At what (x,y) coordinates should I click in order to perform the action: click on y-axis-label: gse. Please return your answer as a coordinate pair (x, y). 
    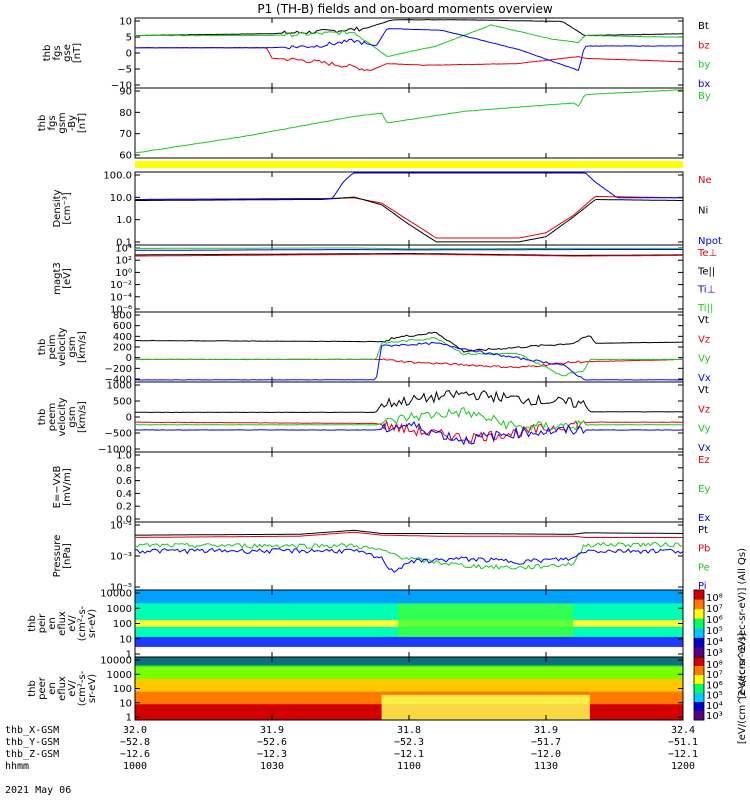
    Looking at the image, I should click on (67, 53).